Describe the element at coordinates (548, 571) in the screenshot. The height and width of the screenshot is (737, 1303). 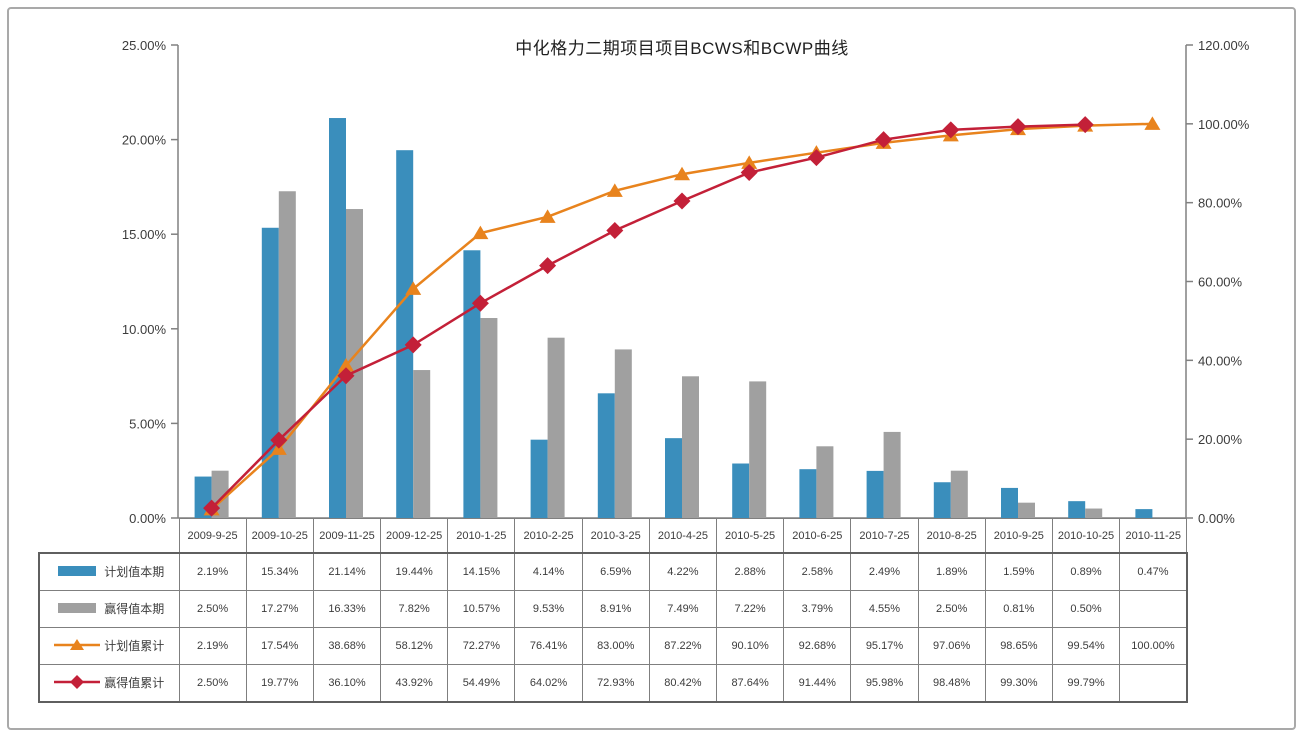
I see `value-cell-planned-current: 4.14%` at that location.